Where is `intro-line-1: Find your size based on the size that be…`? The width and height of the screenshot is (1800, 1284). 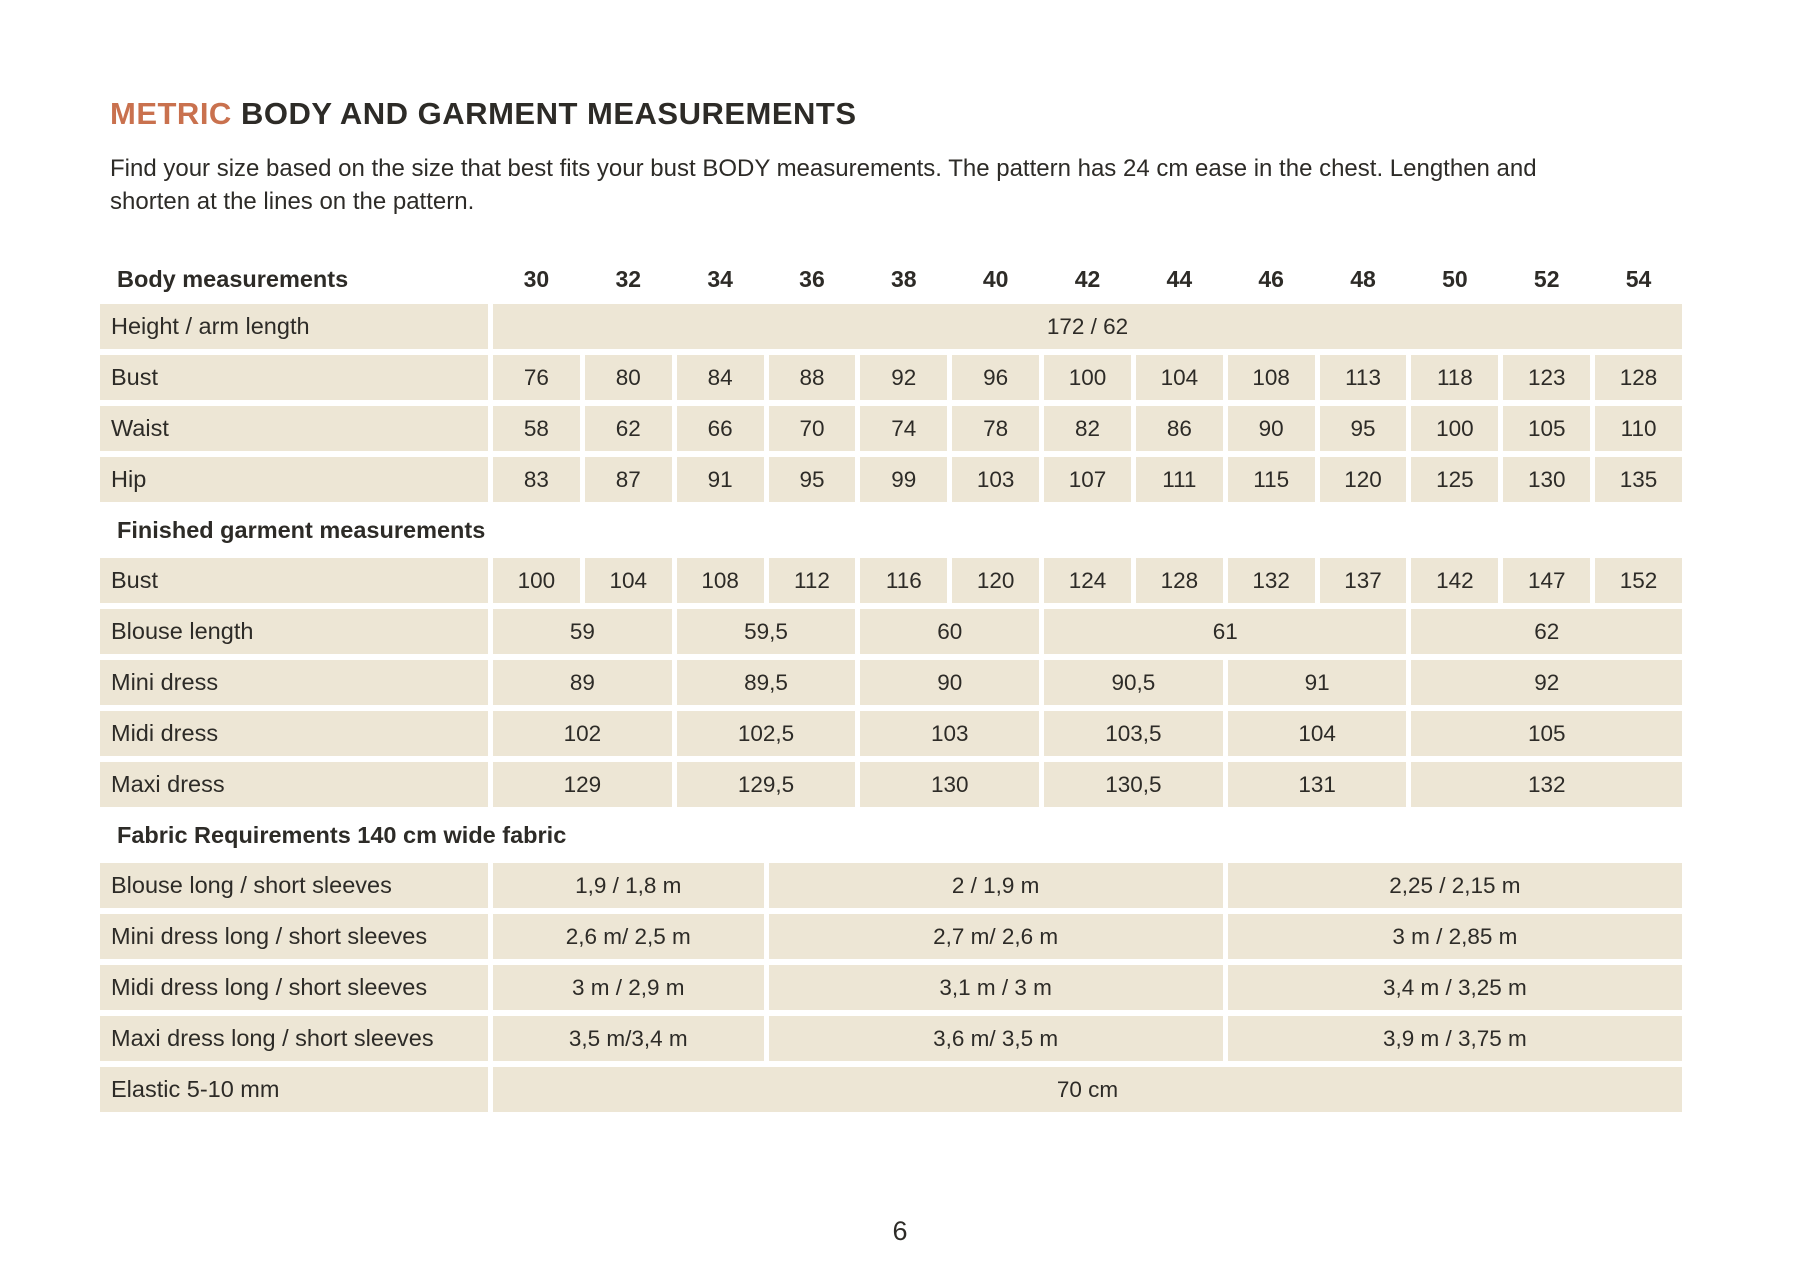
intro-line-1: Find your size based on the size that be… is located at coordinates (823, 168).